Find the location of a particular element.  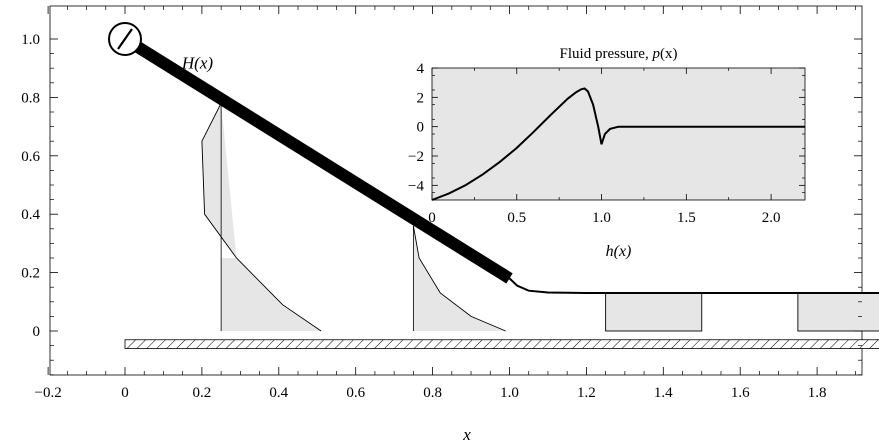

velocity-profile-fill-lower is located at coordinates (271, 294).